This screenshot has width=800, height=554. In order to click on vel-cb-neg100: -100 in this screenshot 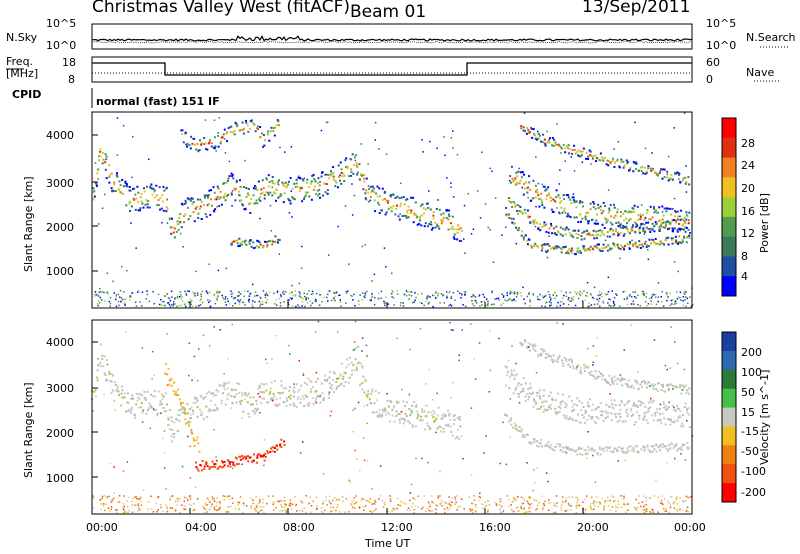, I will do `click(753, 471)`.